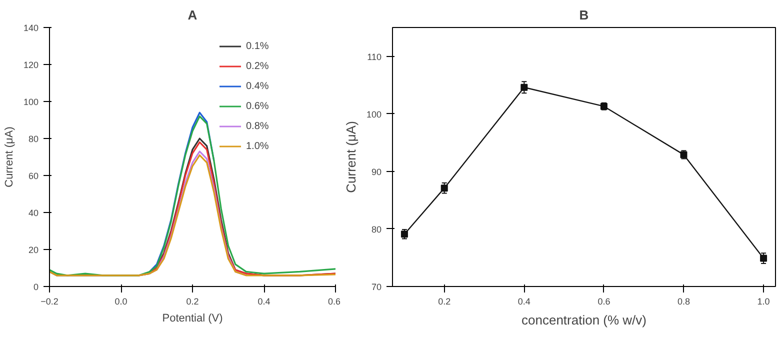 The image size is (783, 337). What do you see at coordinates (49, 301) in the screenshot?
I see `x-tick-label: −0.2` at bounding box center [49, 301].